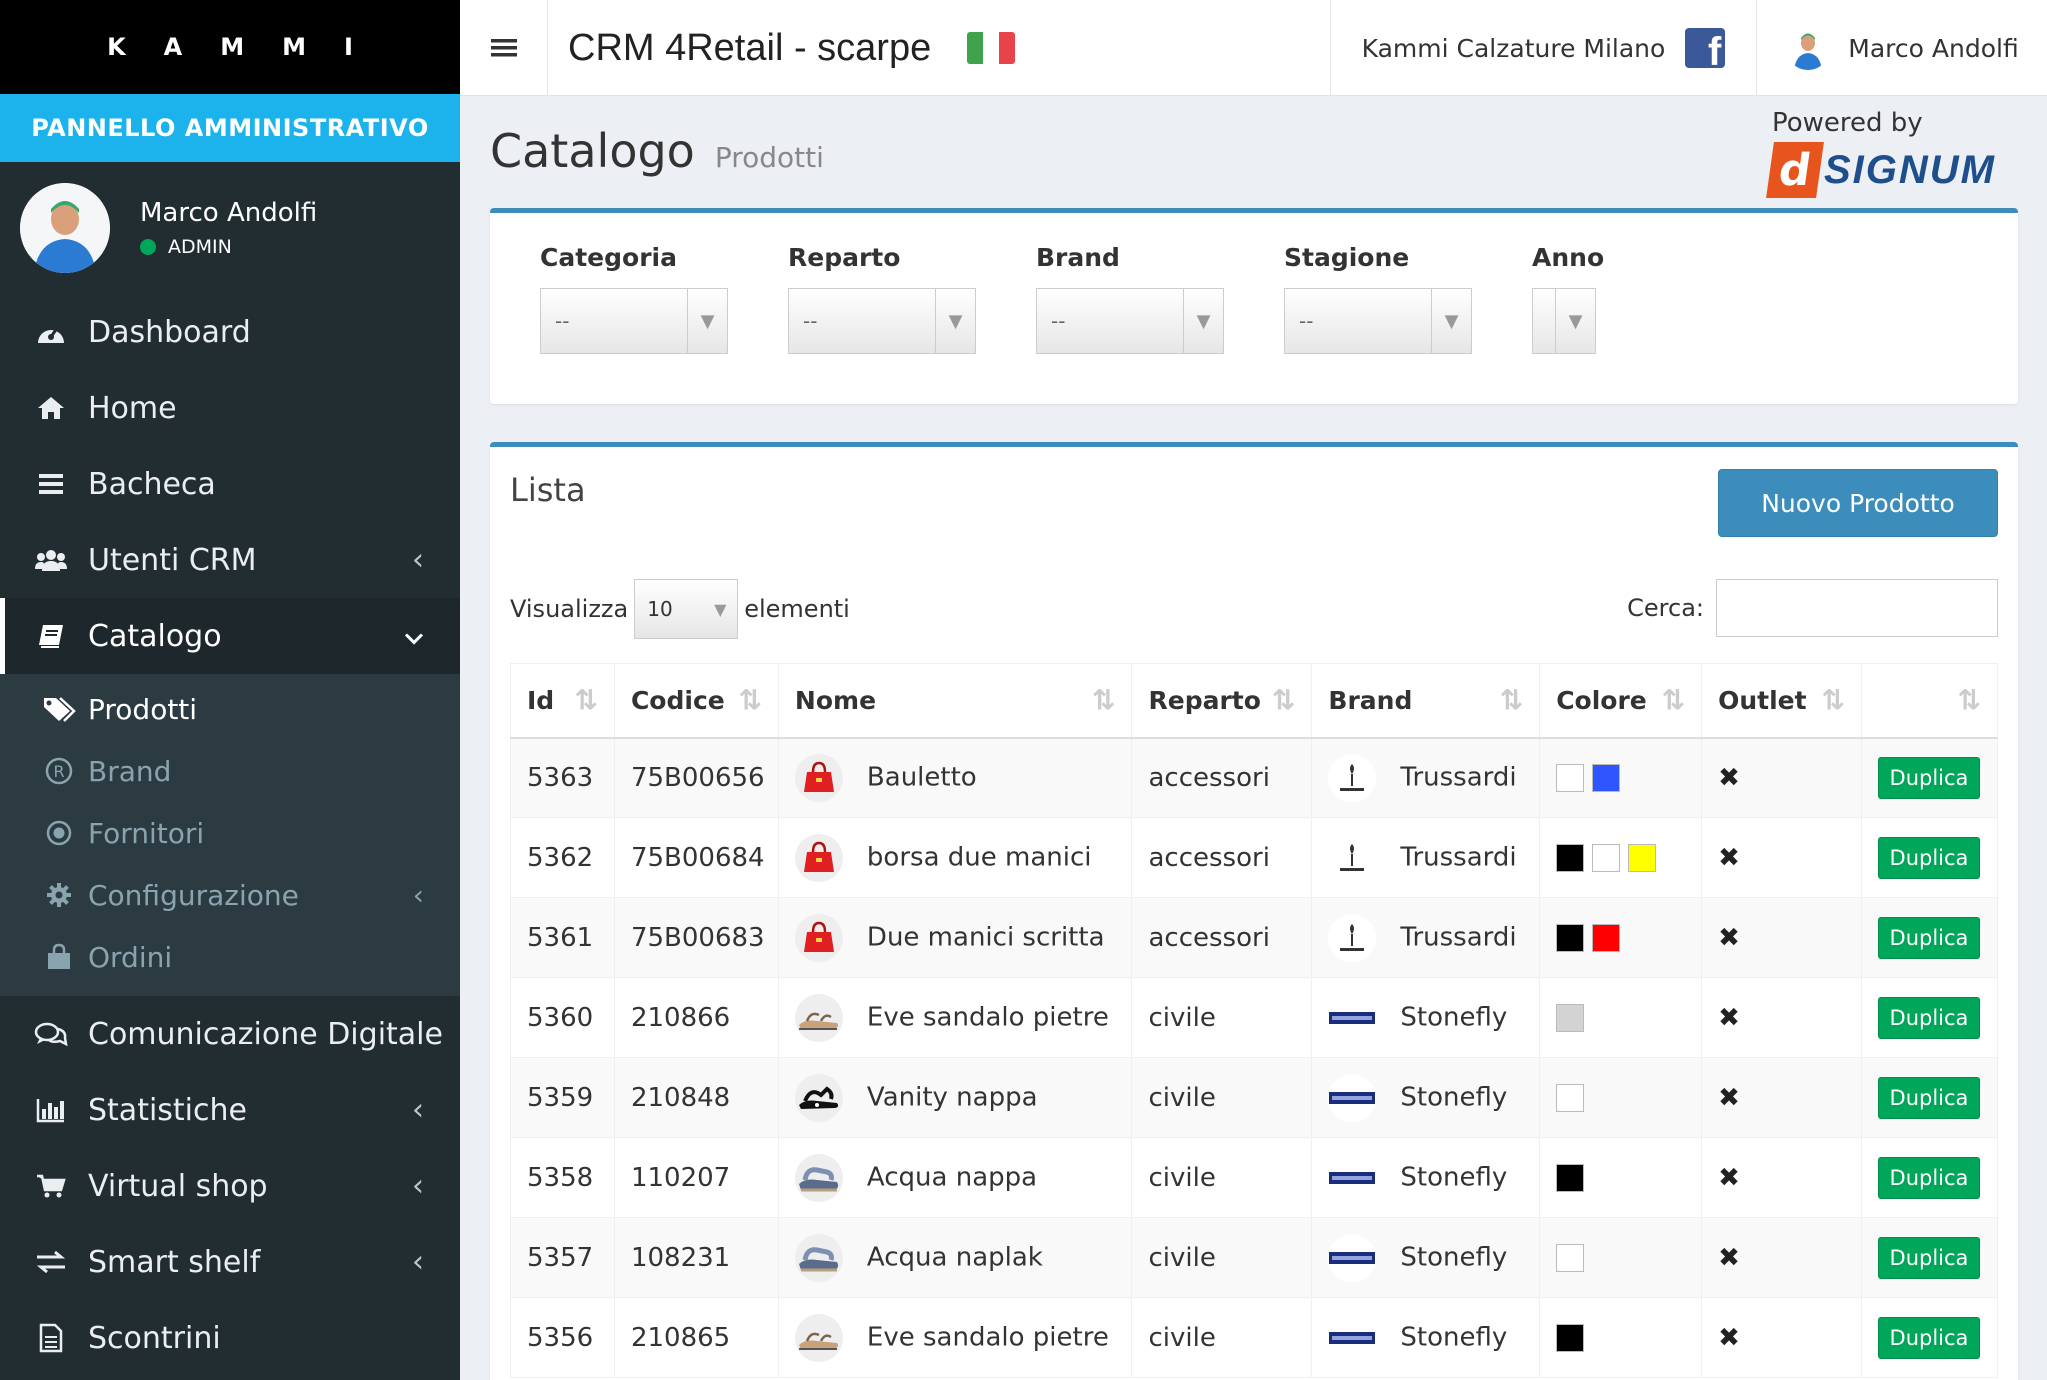  What do you see at coordinates (230, 771) in the screenshot?
I see `sidebar-subitem-brand: R Brand` at bounding box center [230, 771].